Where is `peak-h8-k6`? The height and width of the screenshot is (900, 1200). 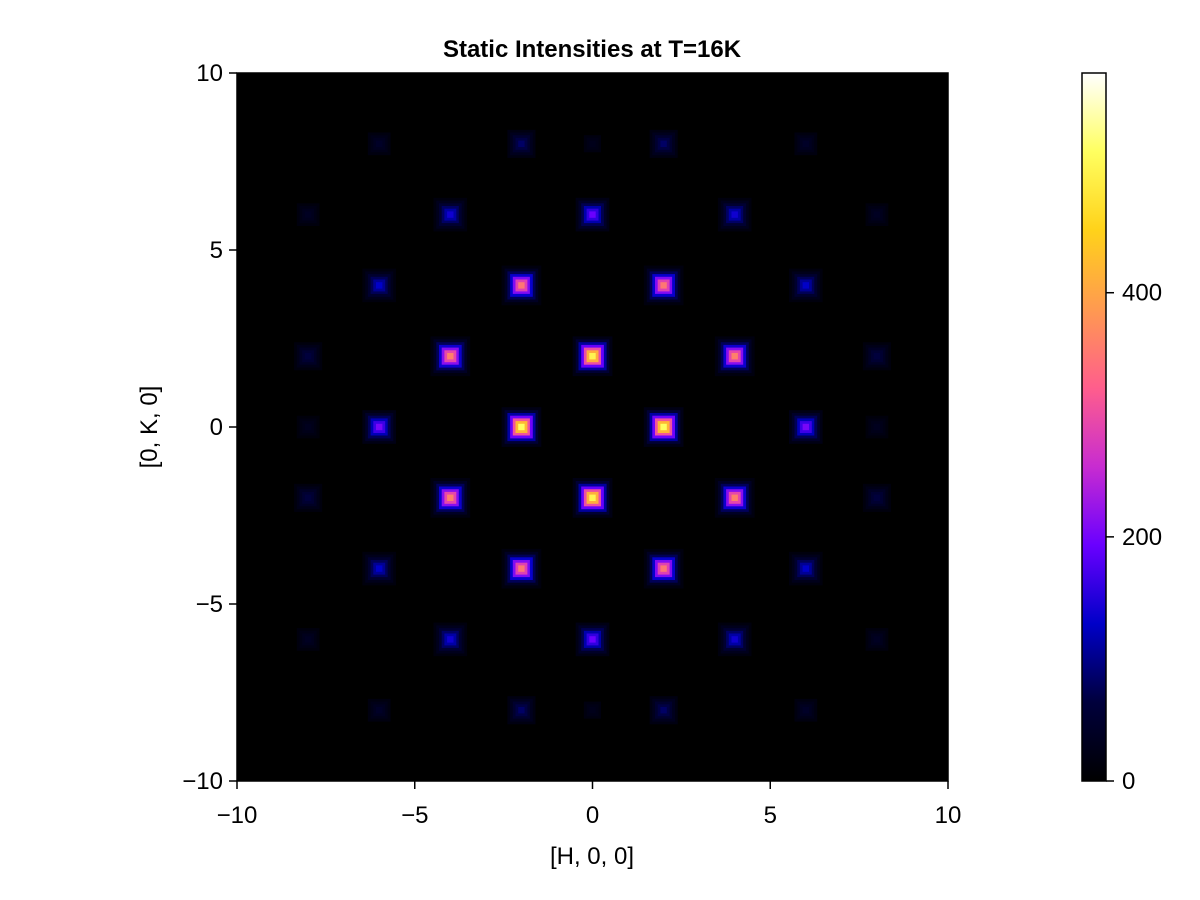 peak-h8-k6 is located at coordinates (877, 214).